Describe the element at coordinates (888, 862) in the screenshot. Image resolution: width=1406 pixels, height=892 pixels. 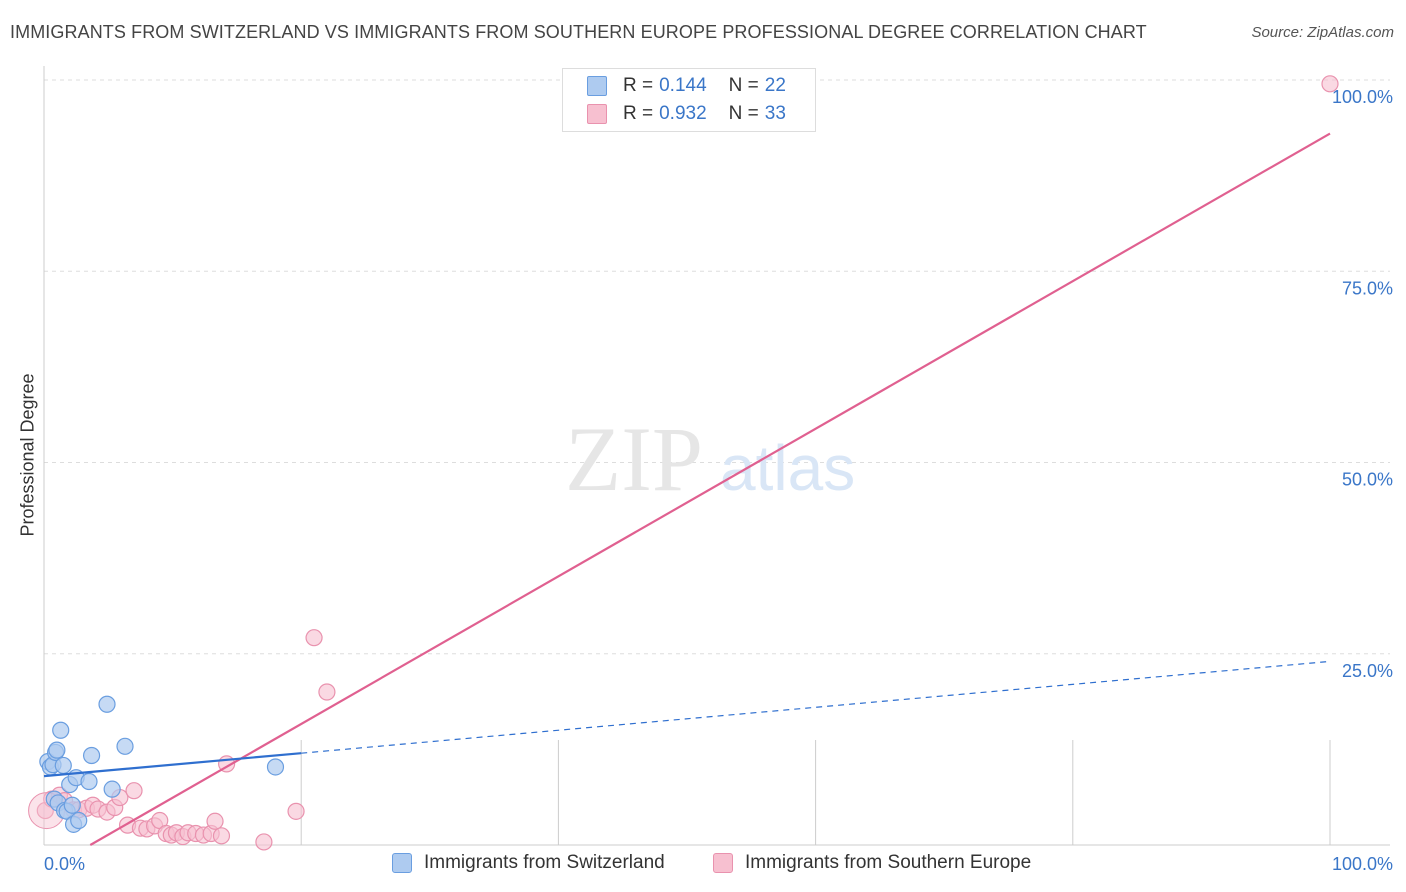
I see `legend-label-southern-europe: Immigrants from Southern Europe` at that location.